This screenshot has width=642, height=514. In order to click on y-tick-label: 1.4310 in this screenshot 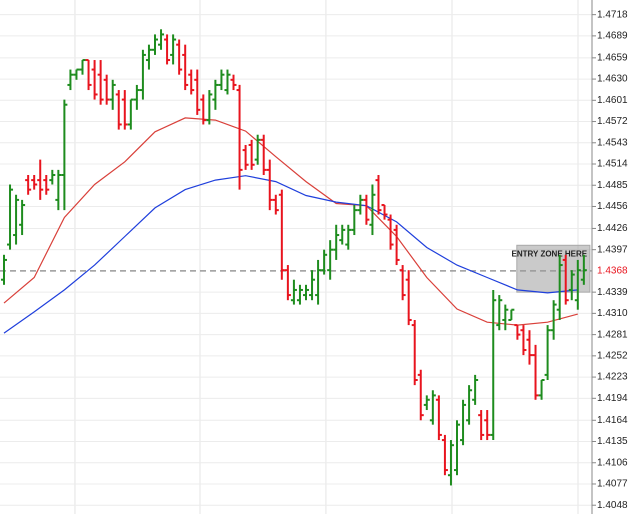, I will do `click(612, 313)`.